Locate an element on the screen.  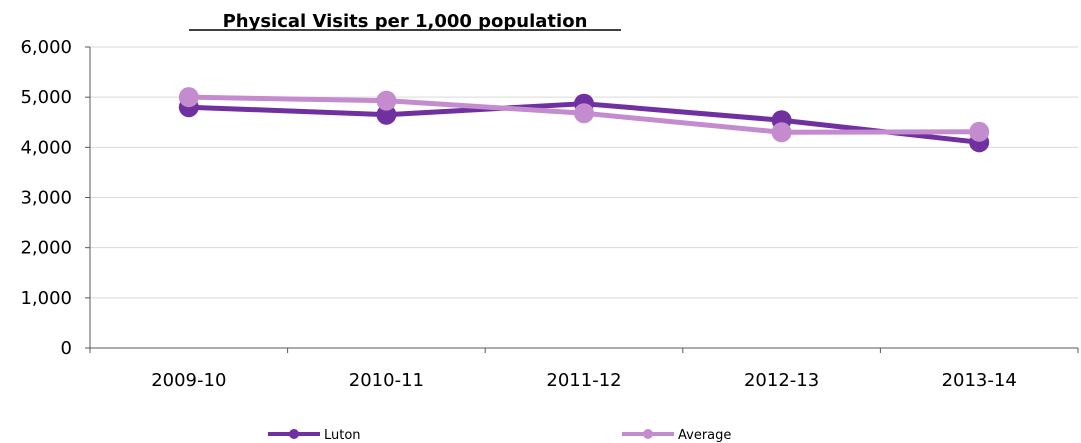
x-tick-label: 2010-11 is located at coordinates (386, 380).